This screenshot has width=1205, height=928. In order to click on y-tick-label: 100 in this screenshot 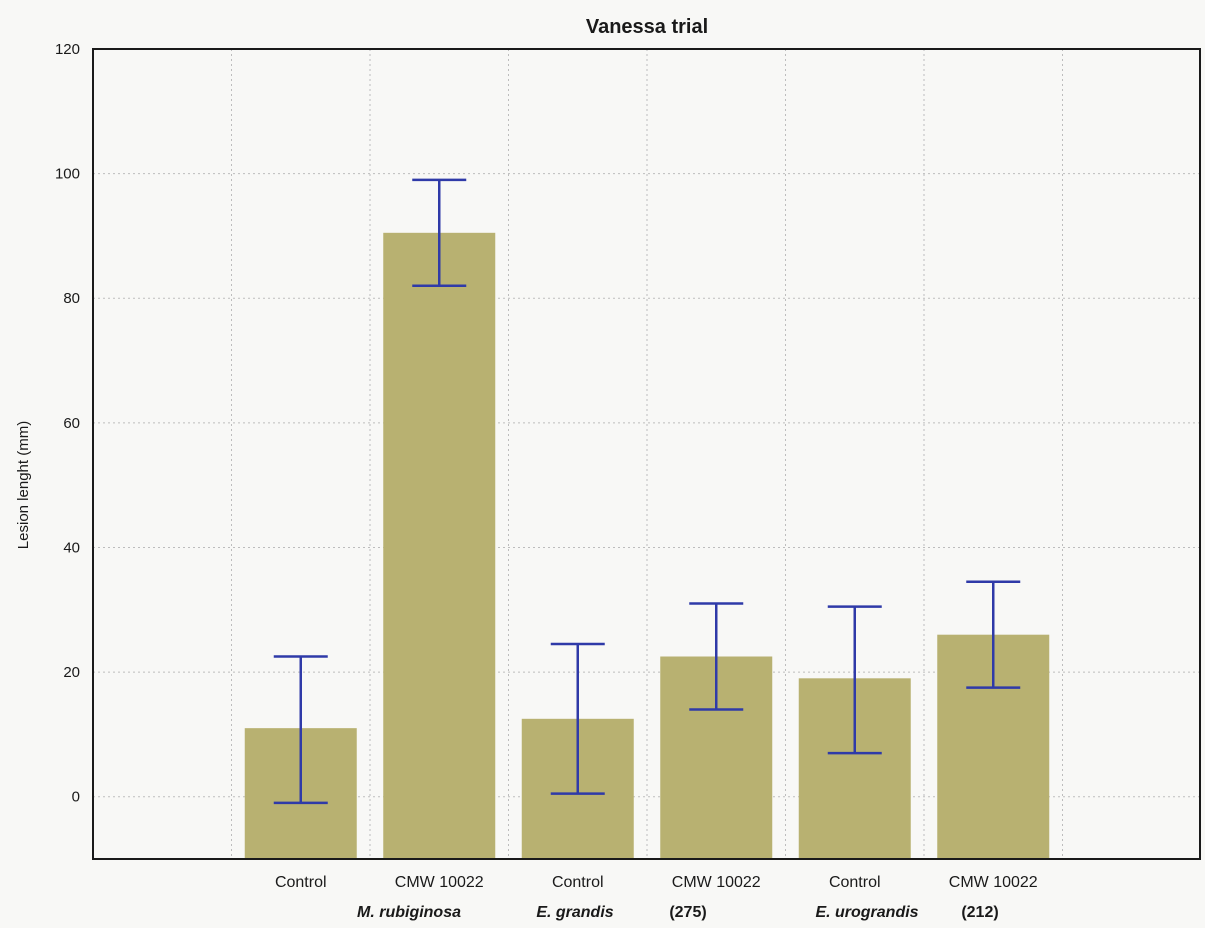, I will do `click(67, 174)`.